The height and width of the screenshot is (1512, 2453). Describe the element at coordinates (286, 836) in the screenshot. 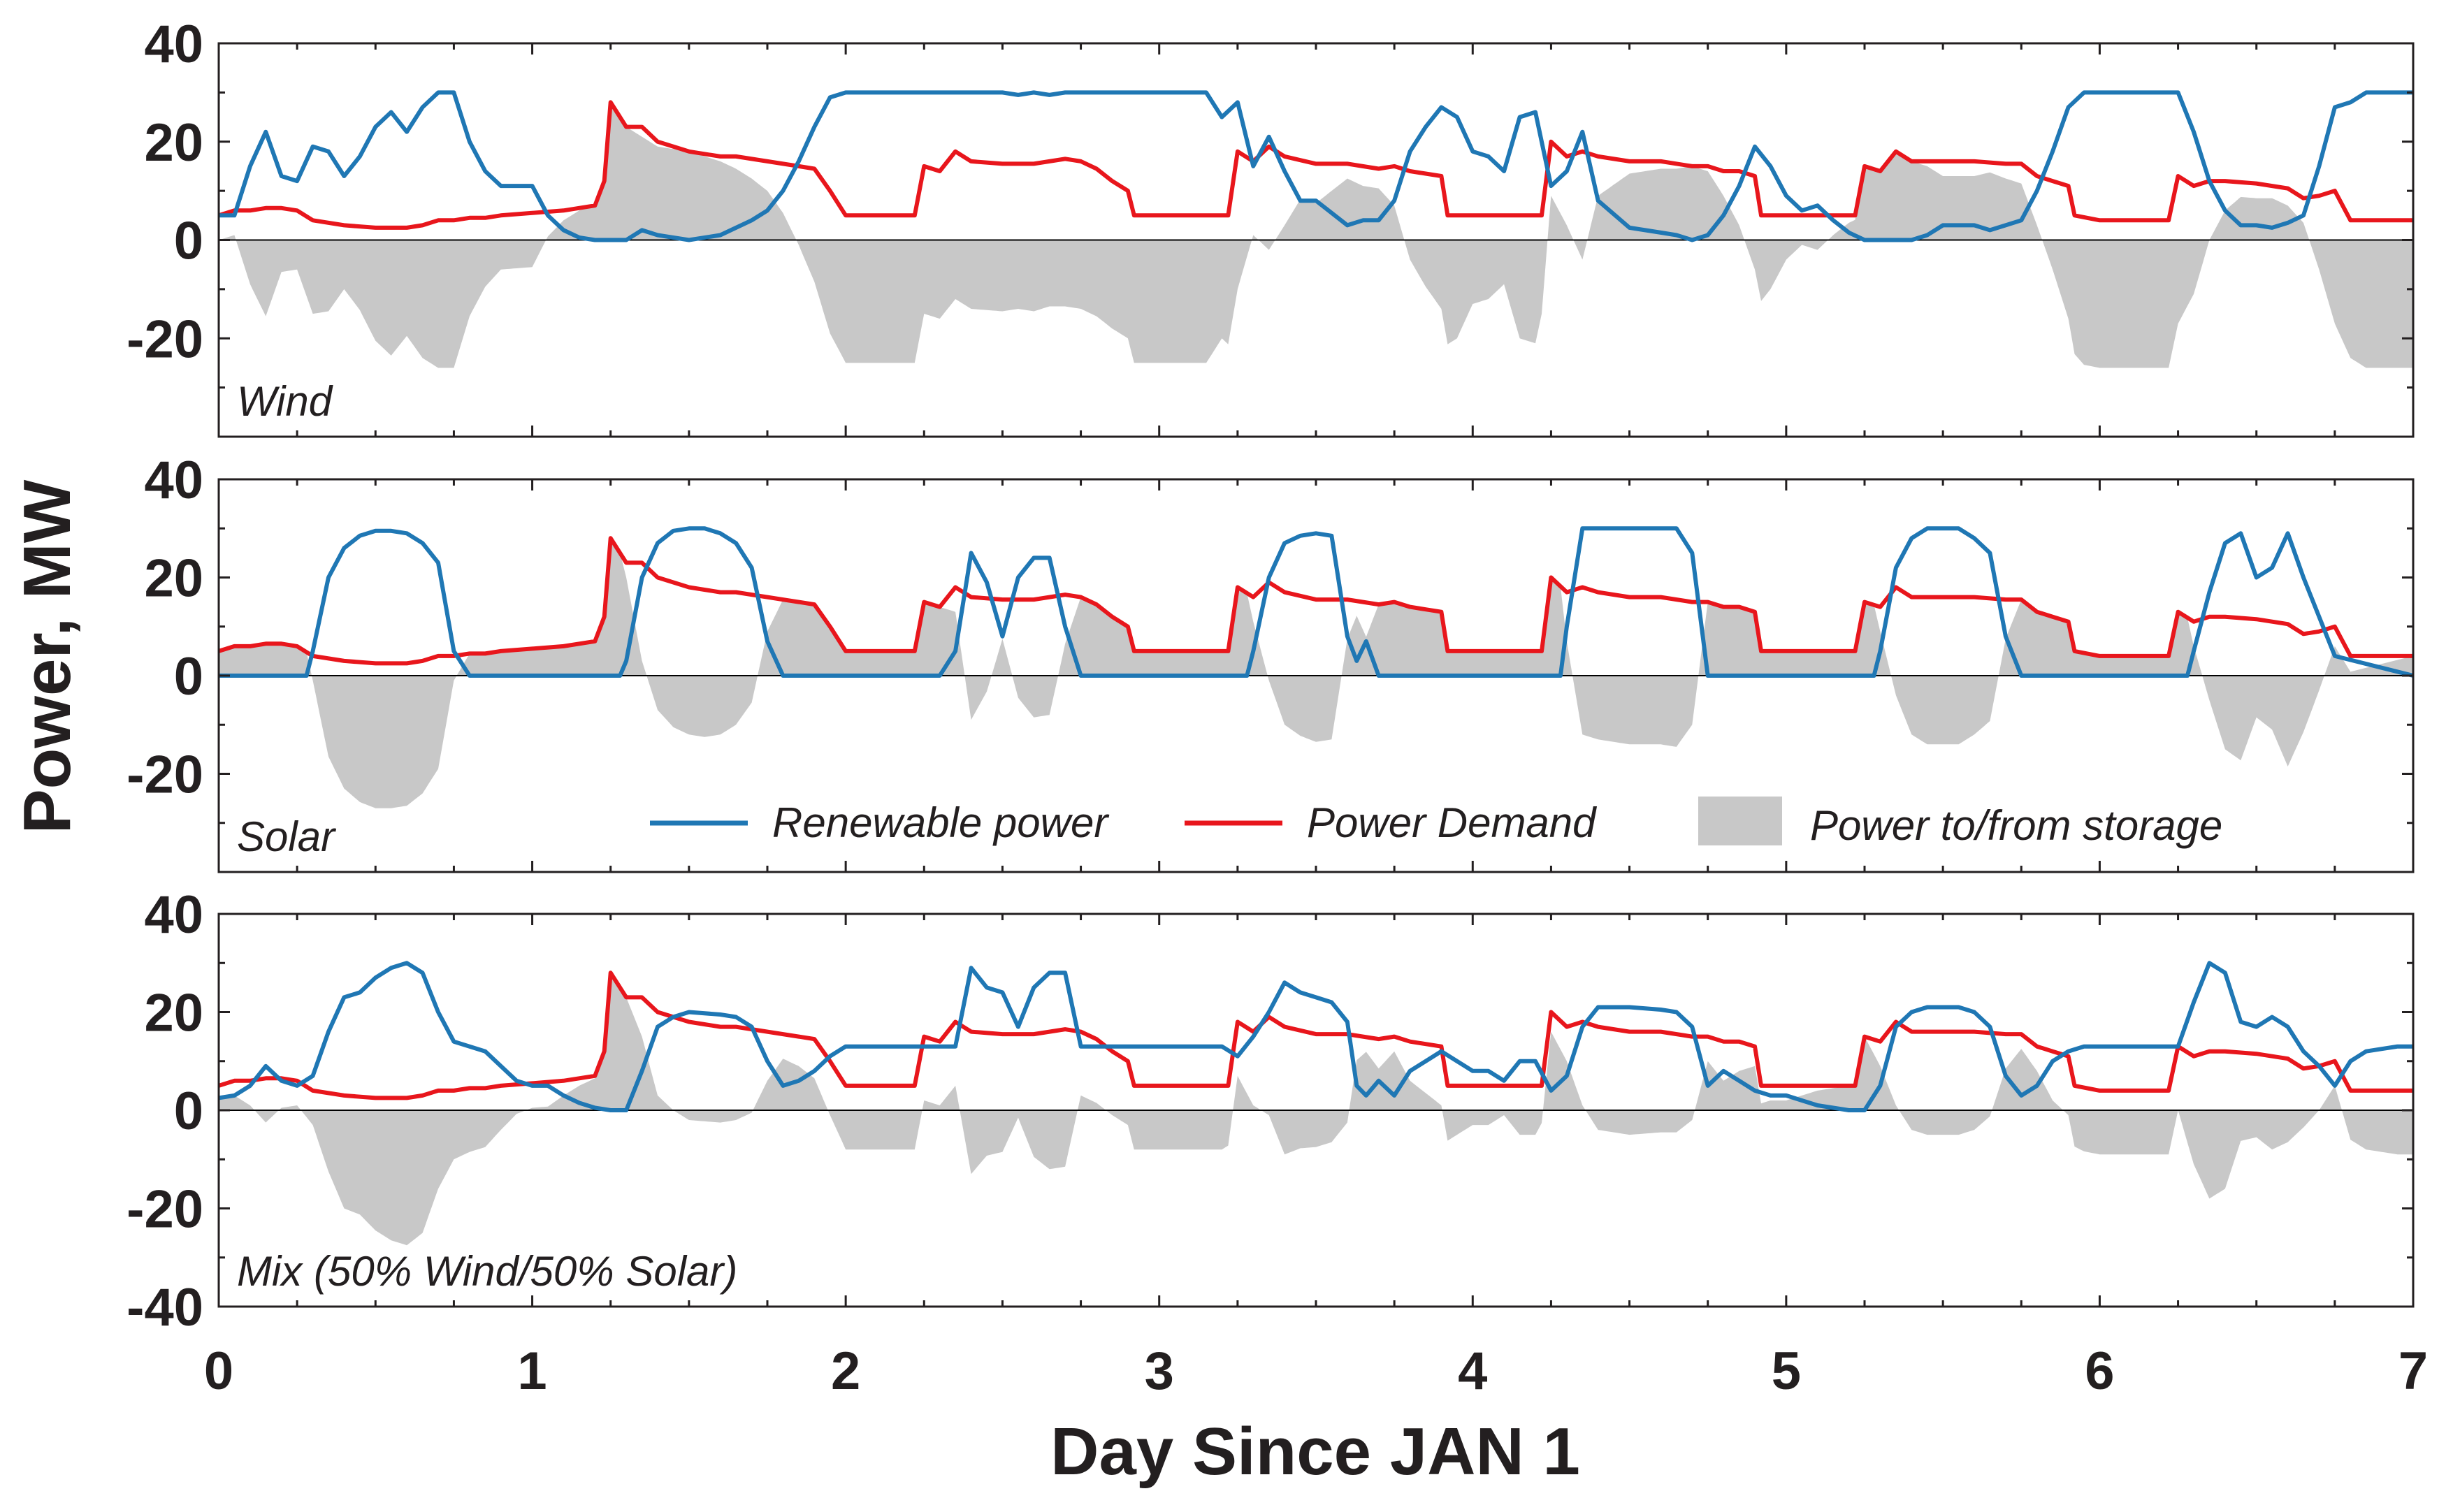

I see `panel-label: Solar` at that location.